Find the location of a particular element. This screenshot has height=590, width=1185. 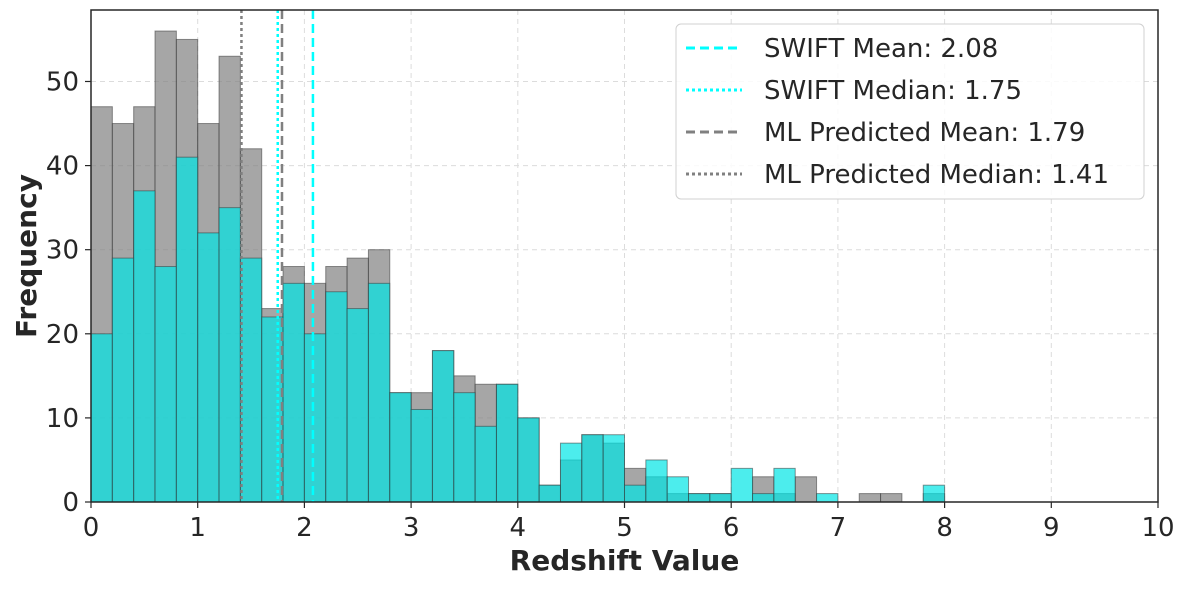

legend-label: ML Predicted Mean: 1.79 is located at coordinates (924, 133).